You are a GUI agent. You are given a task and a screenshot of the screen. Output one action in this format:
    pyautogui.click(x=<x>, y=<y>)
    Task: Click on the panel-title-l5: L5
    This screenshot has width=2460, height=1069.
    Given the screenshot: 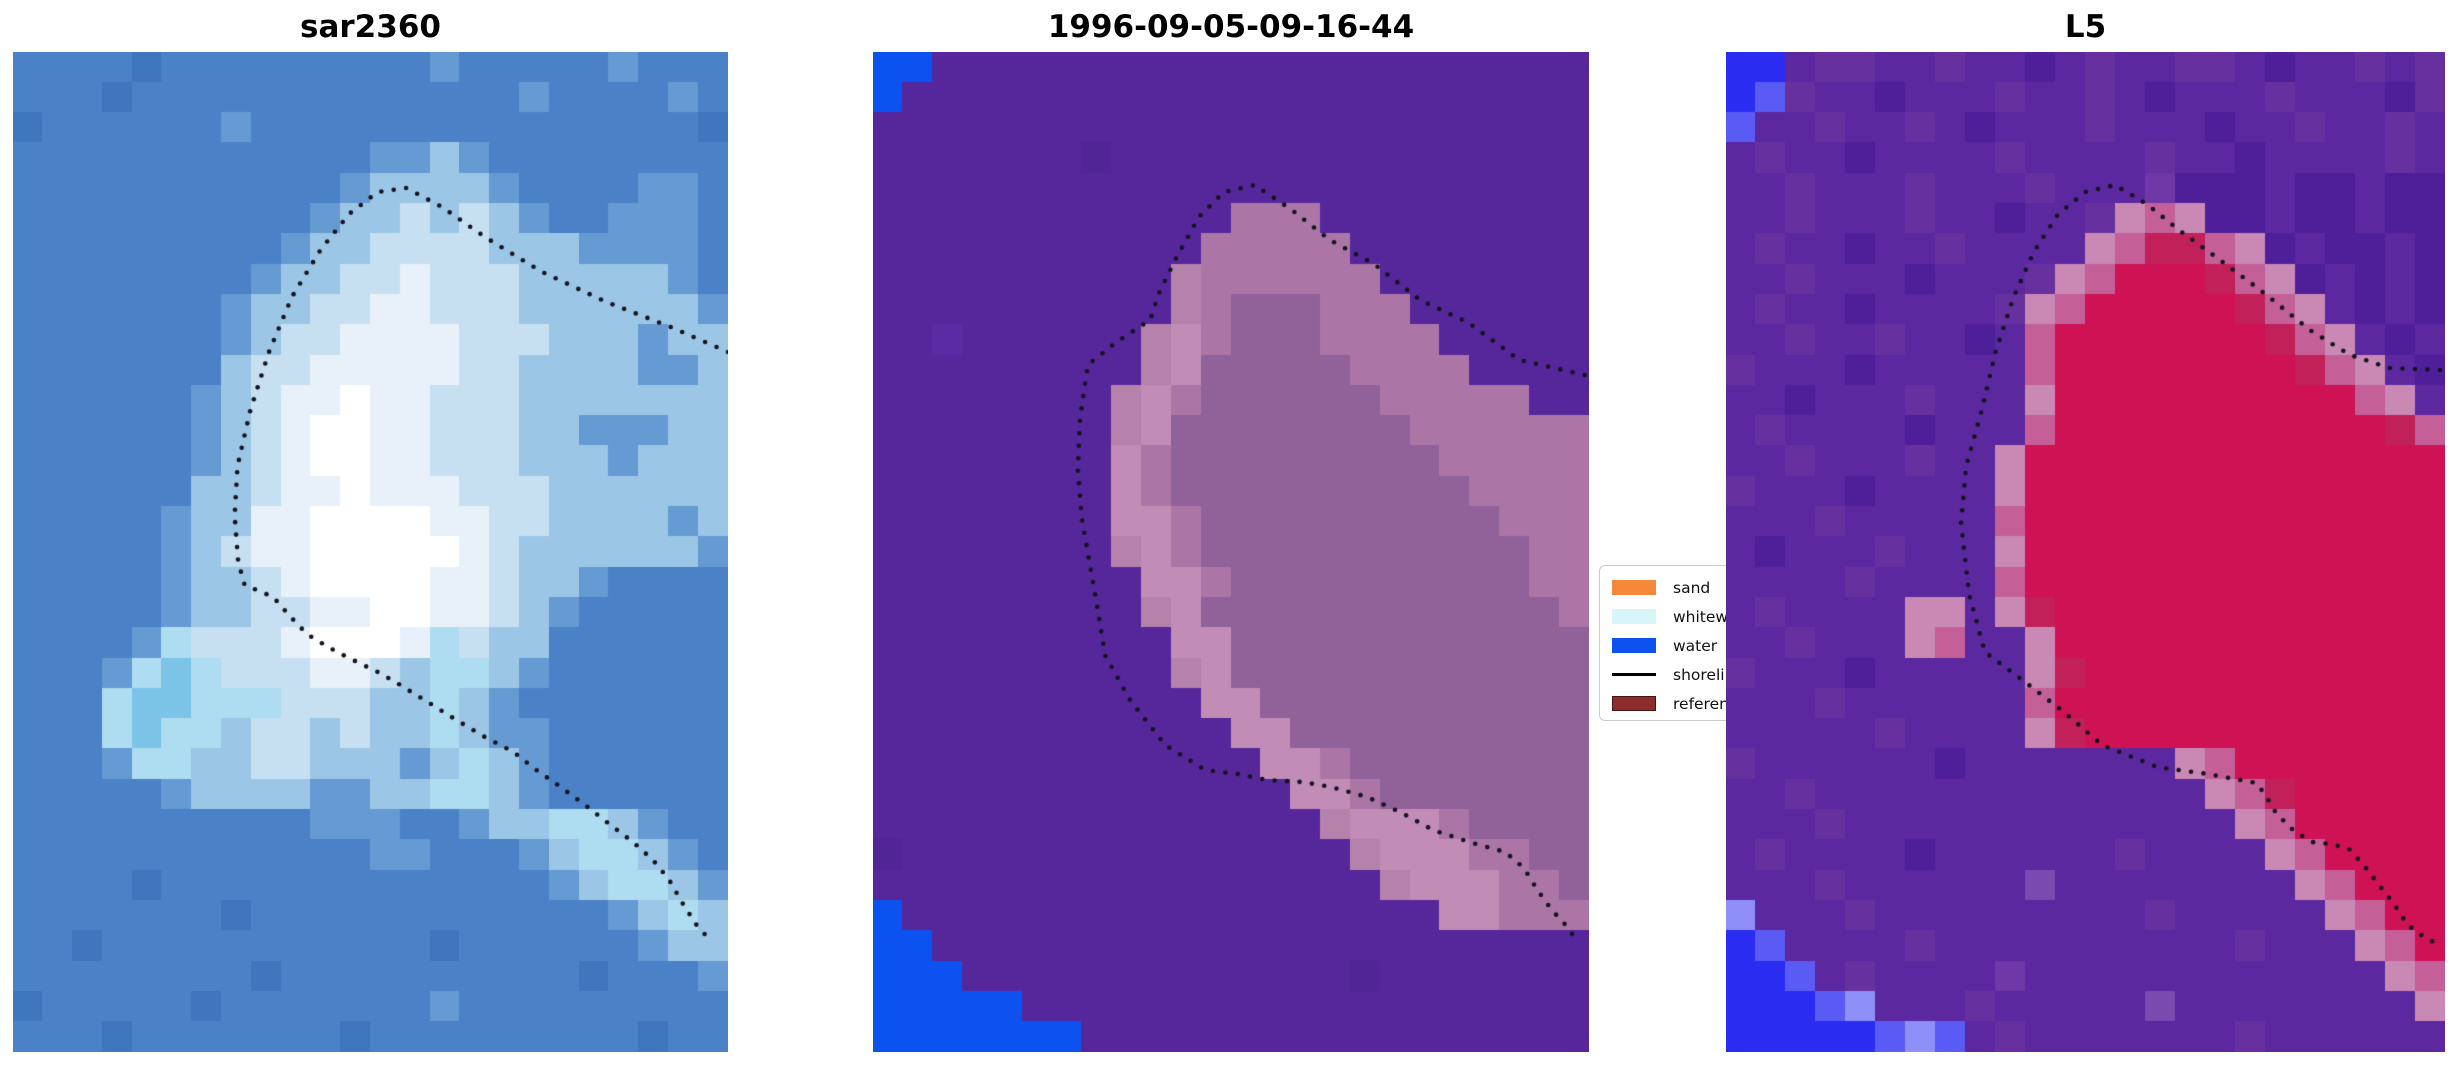 What is the action you would take?
    pyautogui.click(x=2085, y=27)
    